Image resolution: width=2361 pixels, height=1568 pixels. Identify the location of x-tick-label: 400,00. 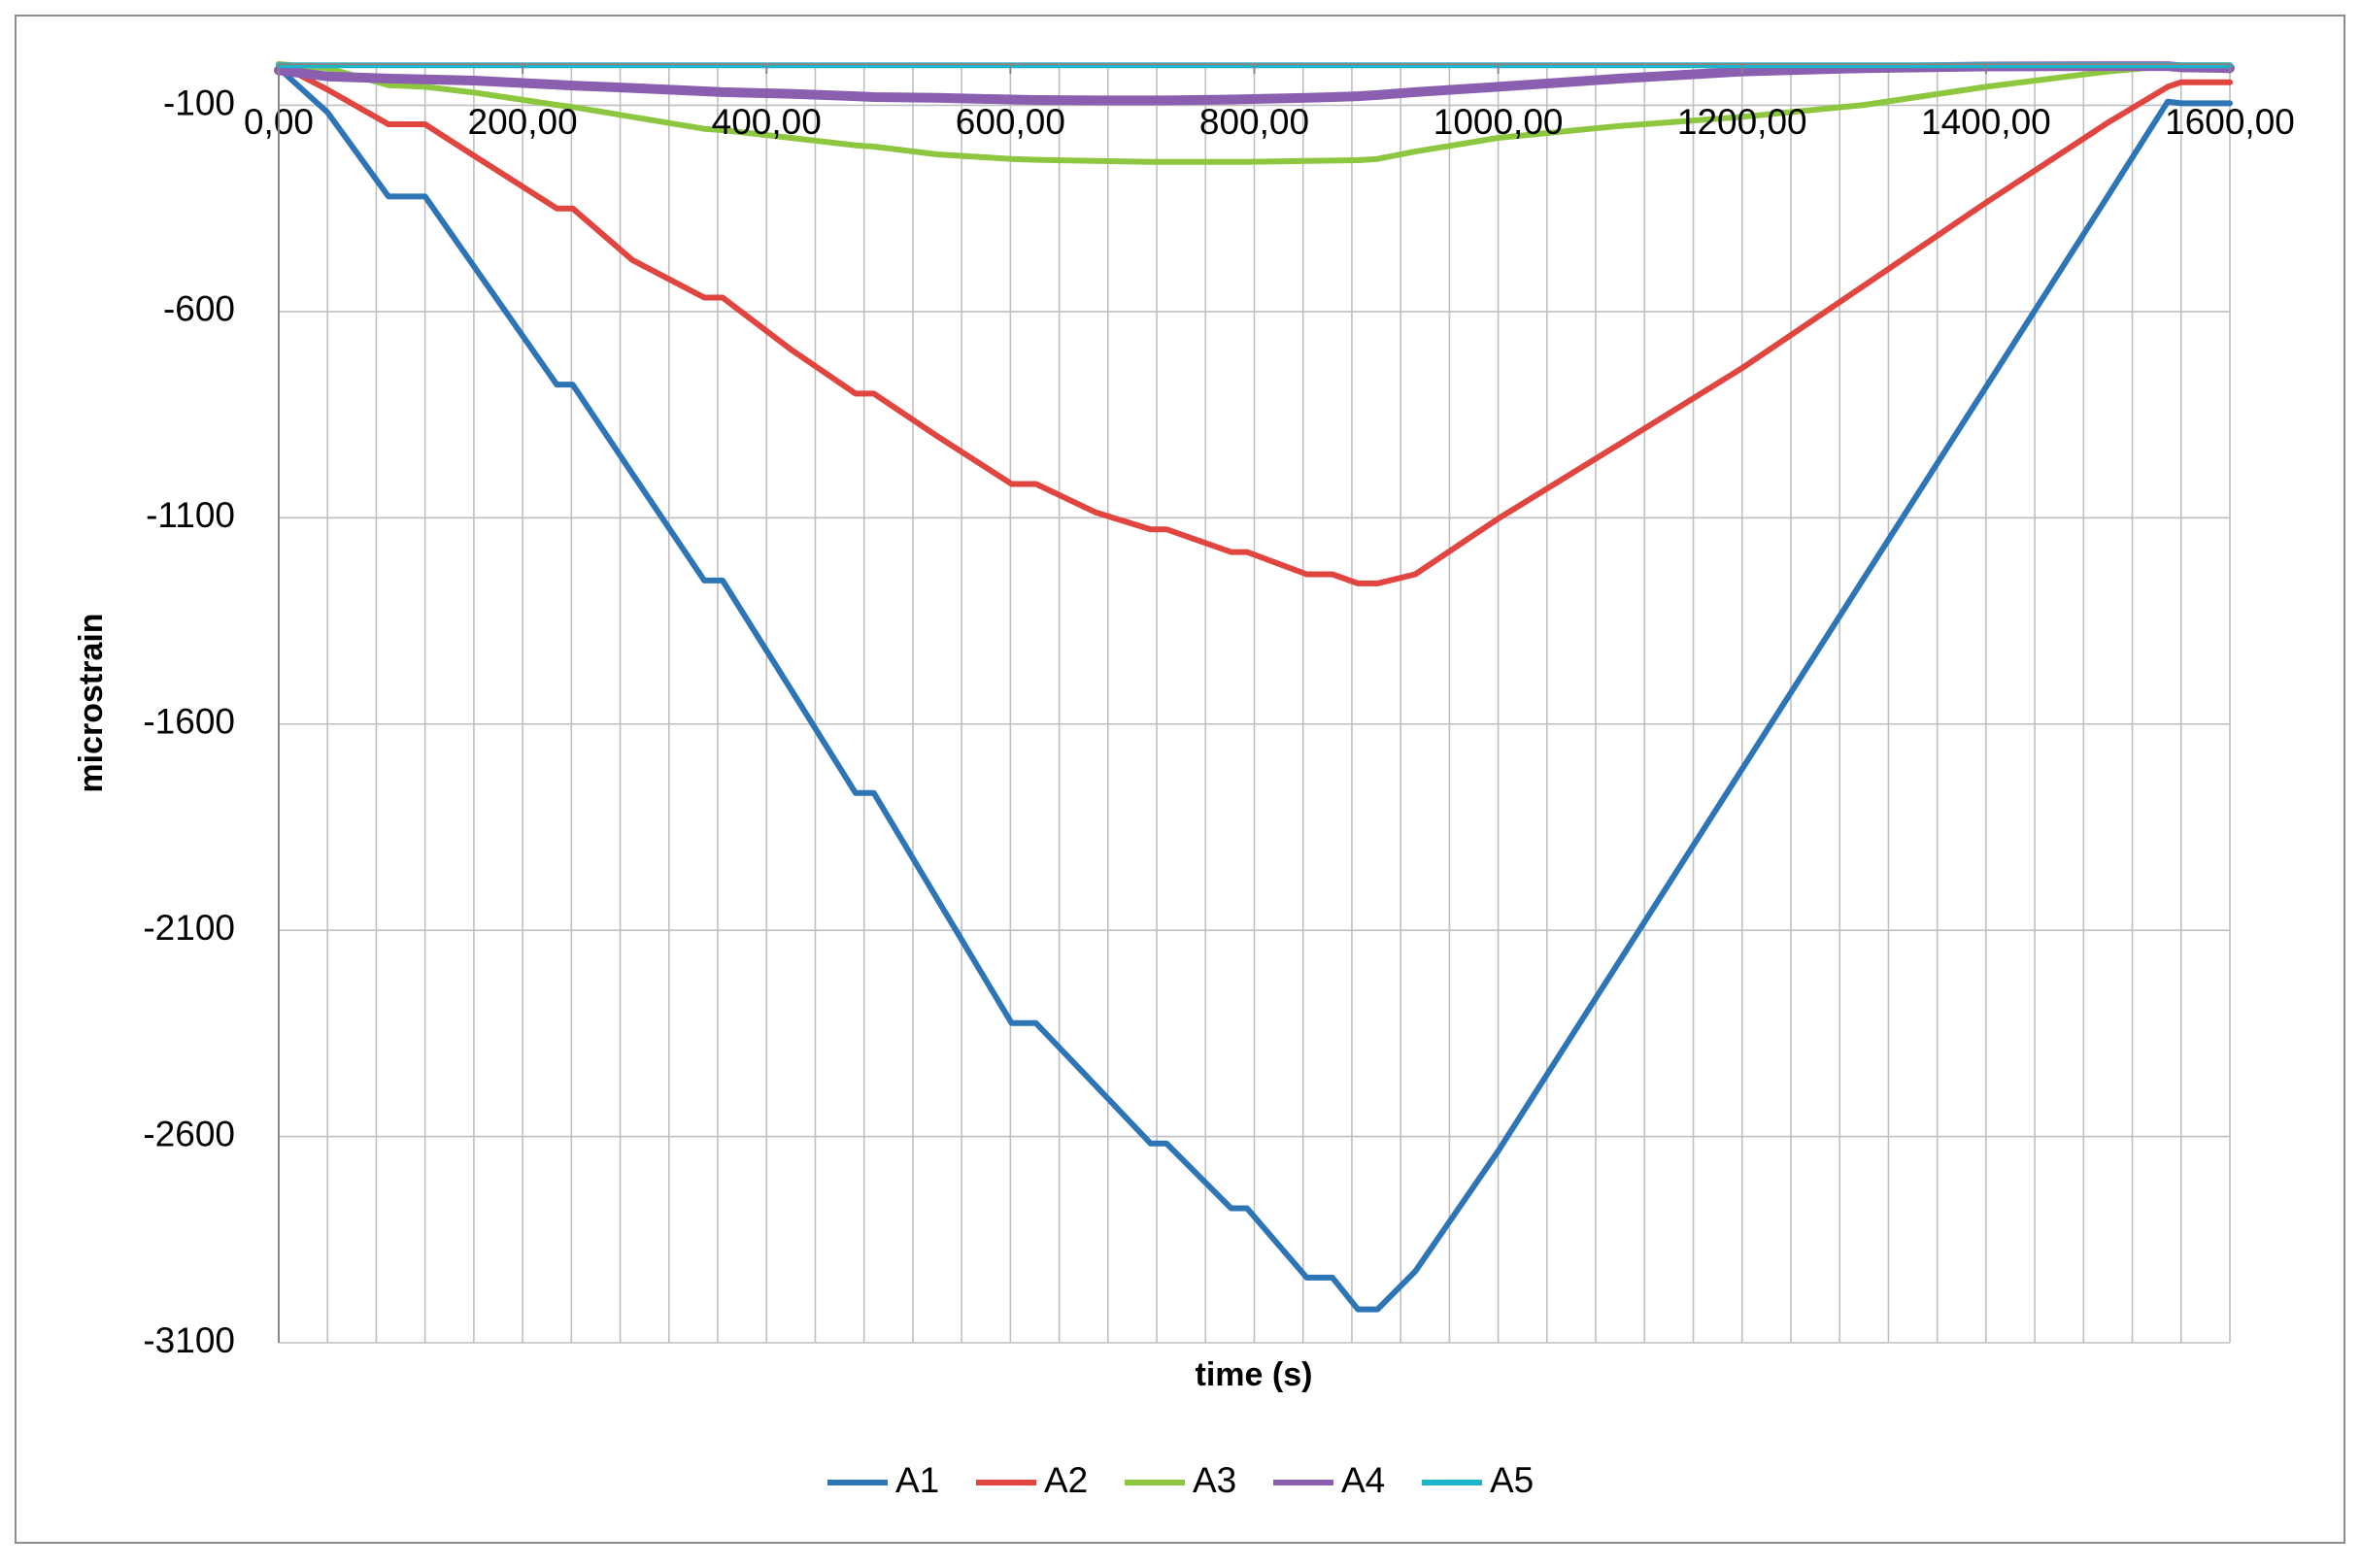
(767, 122).